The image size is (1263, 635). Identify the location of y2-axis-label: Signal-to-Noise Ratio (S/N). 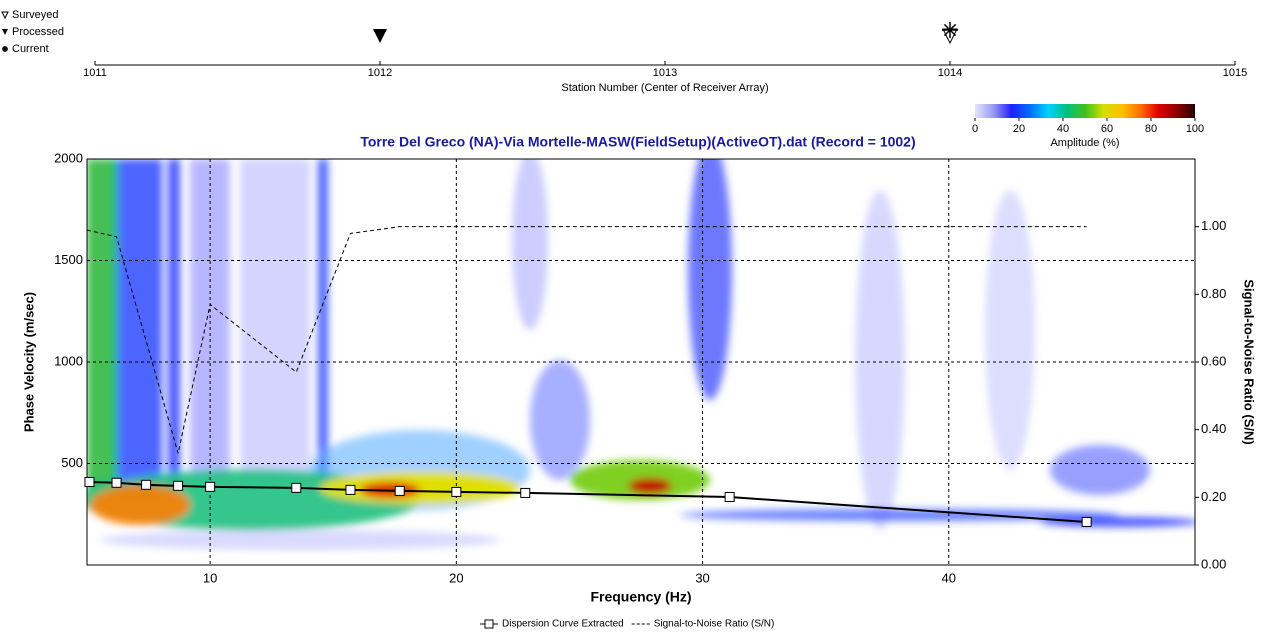
(1249, 361).